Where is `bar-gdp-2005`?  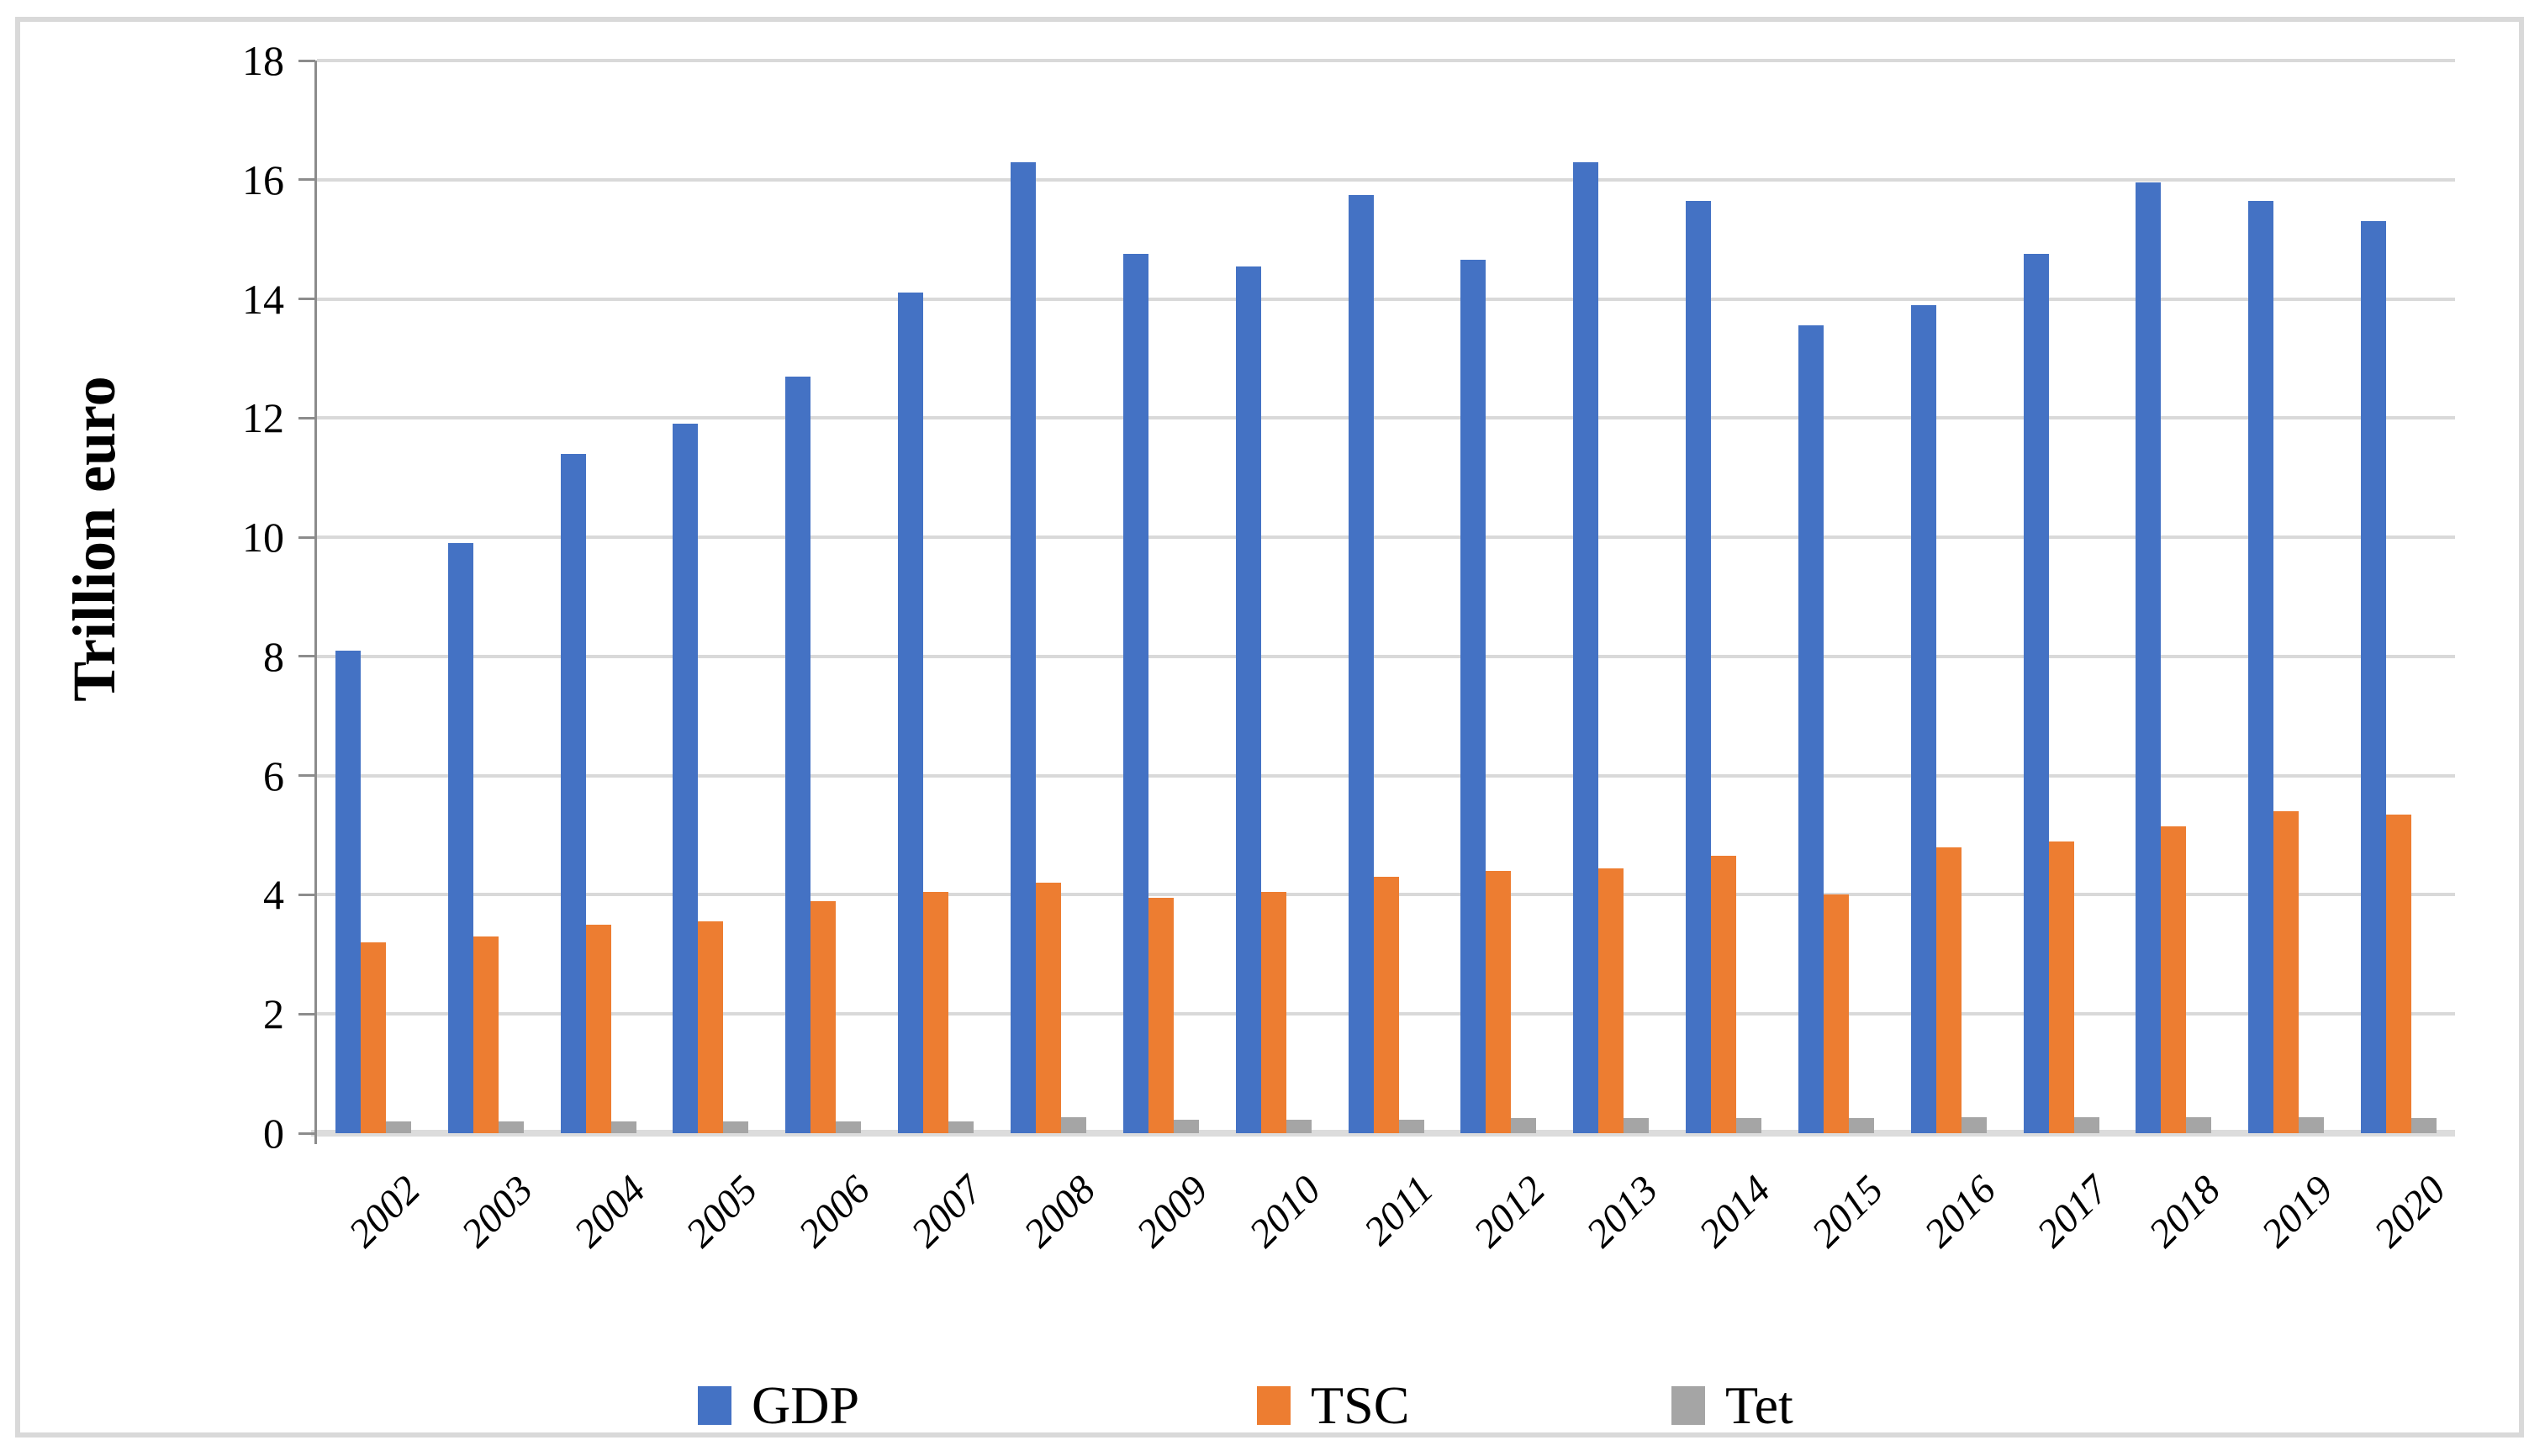
bar-gdp-2005 is located at coordinates (686, 778).